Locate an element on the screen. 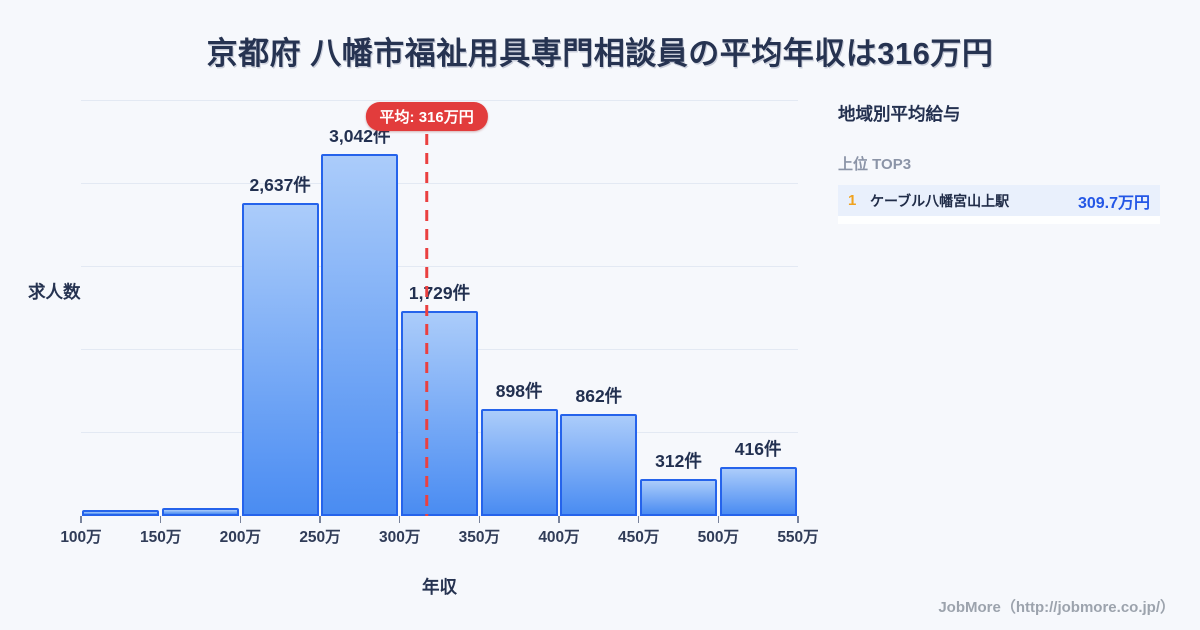 The height and width of the screenshot is (630, 1200). credit: JobMore（http://jobmore.co.jp/） is located at coordinates (1056, 607).